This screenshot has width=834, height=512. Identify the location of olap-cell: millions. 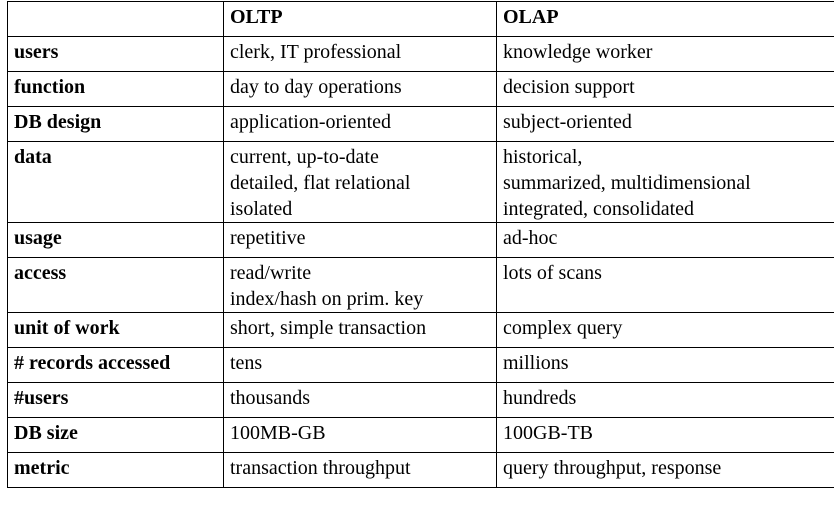
(665, 365).